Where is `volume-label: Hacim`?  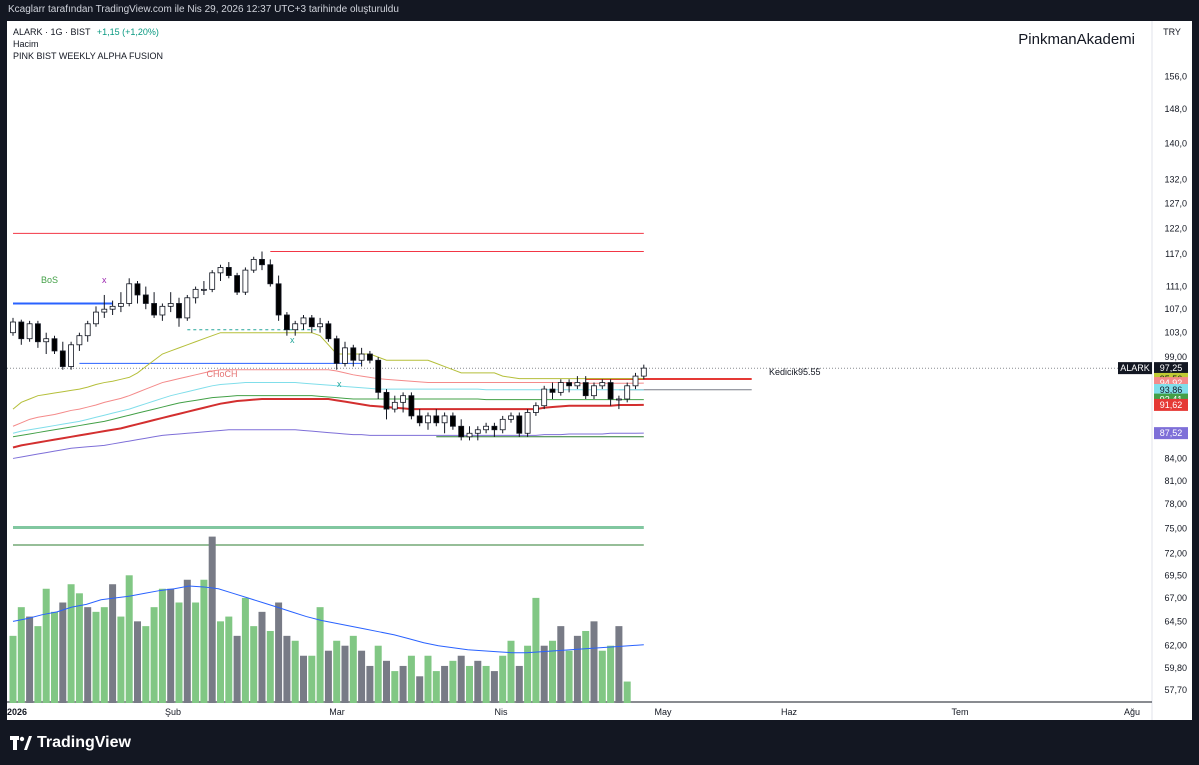
volume-label: Hacim is located at coordinates (26, 44).